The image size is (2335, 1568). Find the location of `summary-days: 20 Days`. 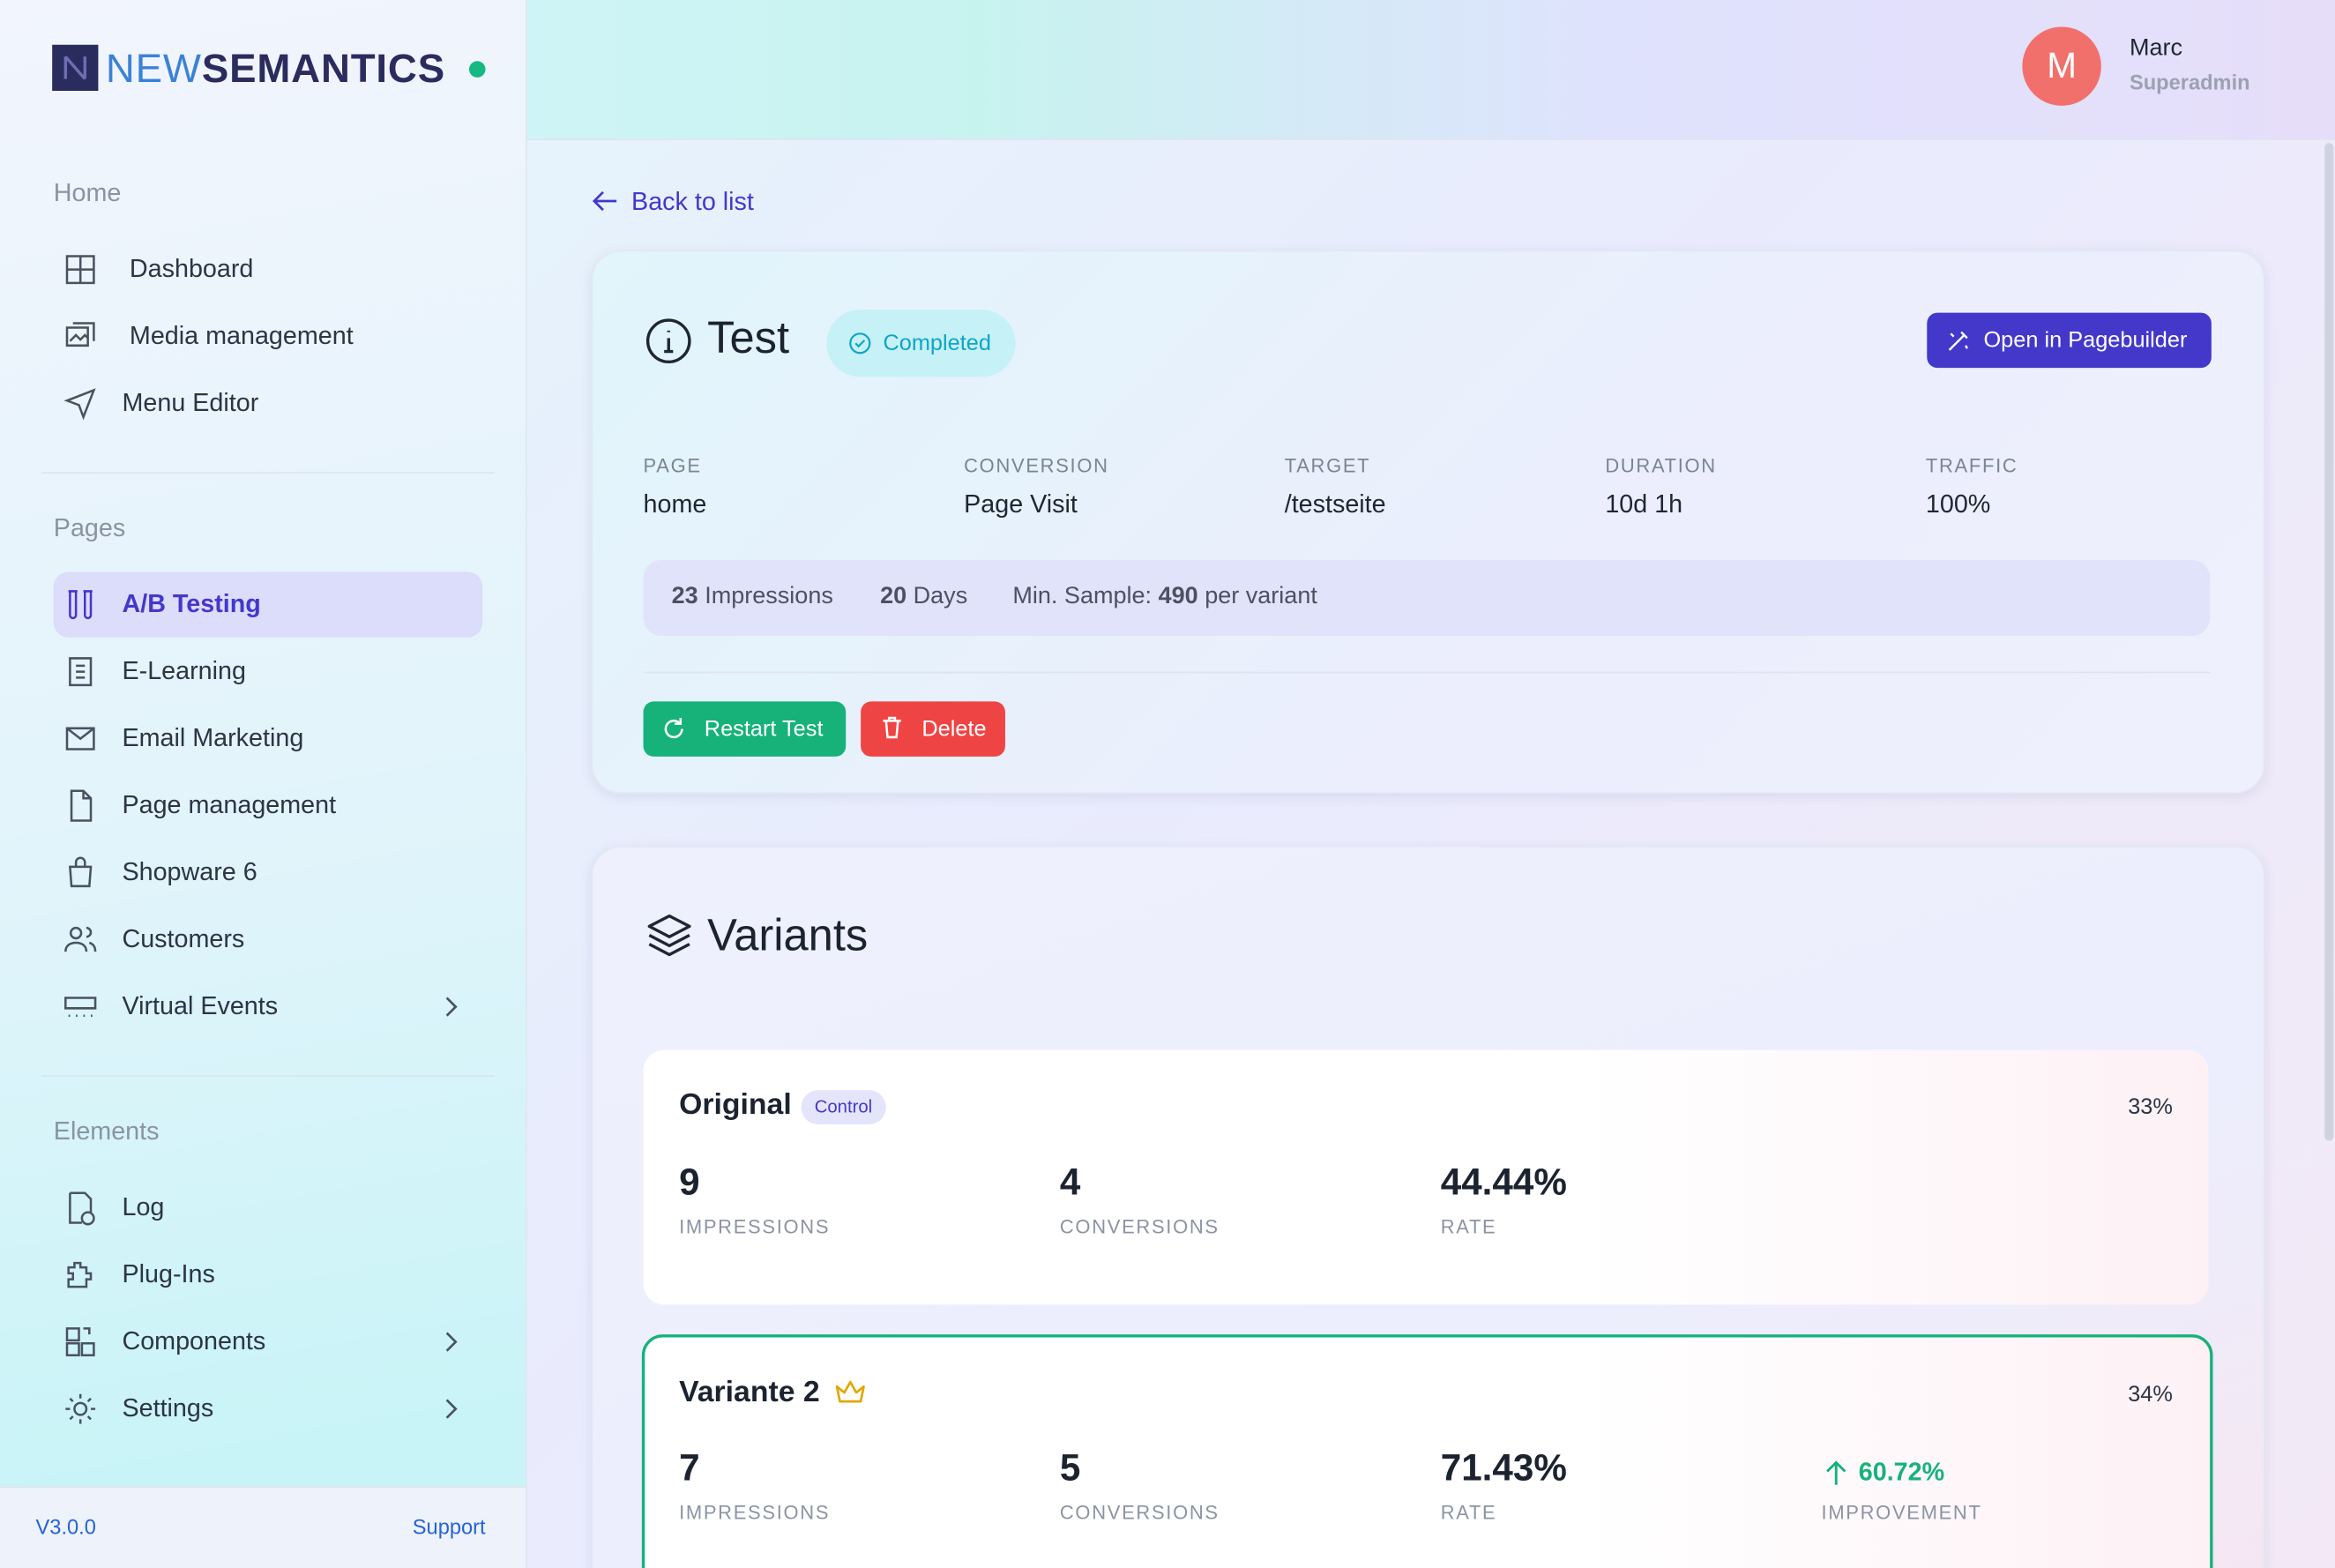

summary-days: 20 Days is located at coordinates (923, 597).